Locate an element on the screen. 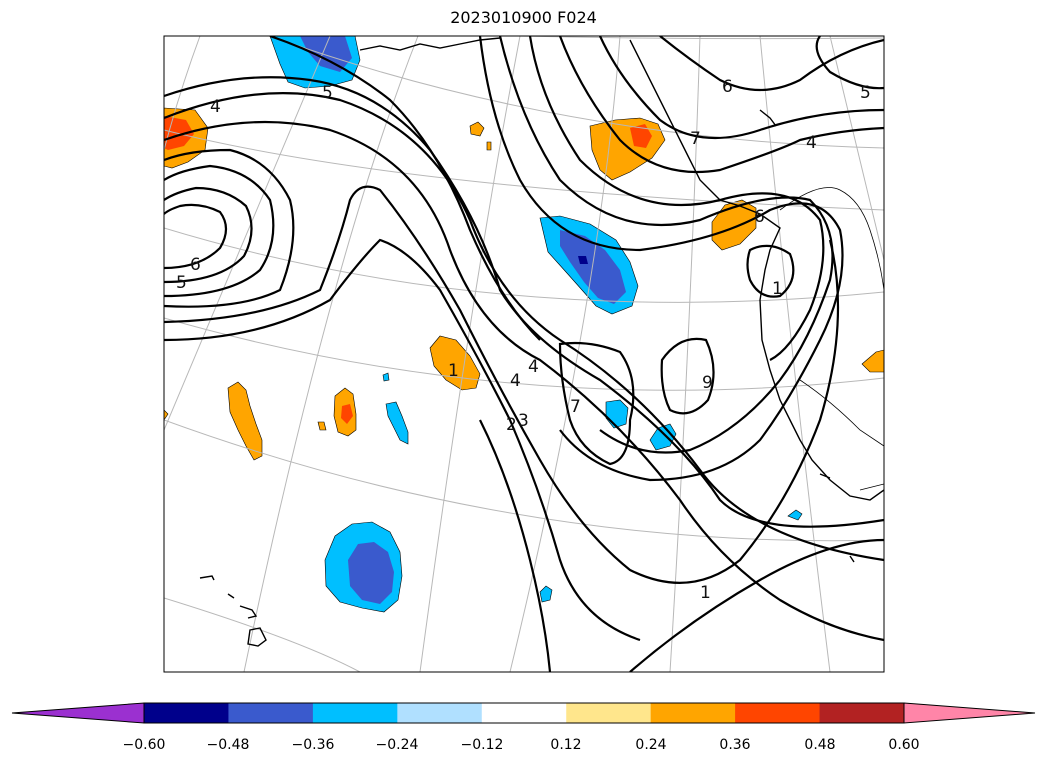 This screenshot has width=1047, height=763. colorbar-segments is located at coordinates (524, 713).